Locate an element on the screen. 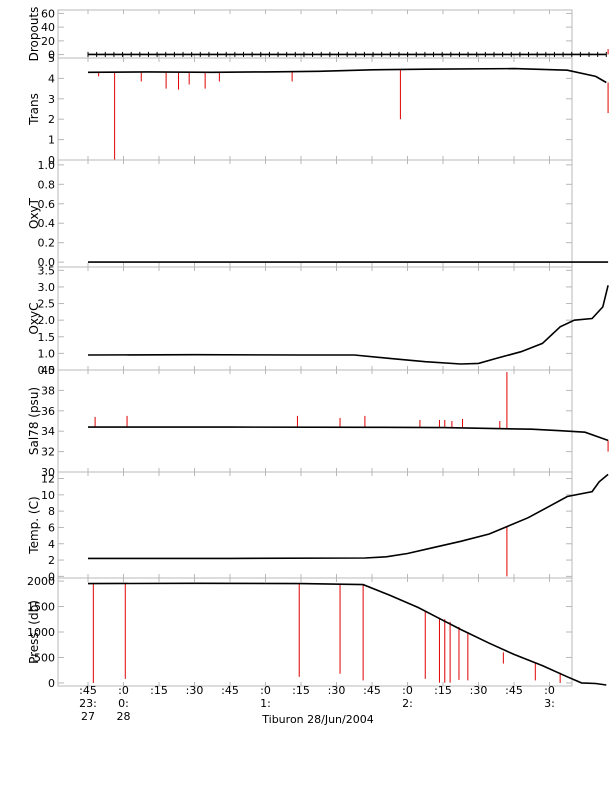 The width and height of the screenshot is (612, 785). x-day-label: 28 is located at coordinates (124, 716).